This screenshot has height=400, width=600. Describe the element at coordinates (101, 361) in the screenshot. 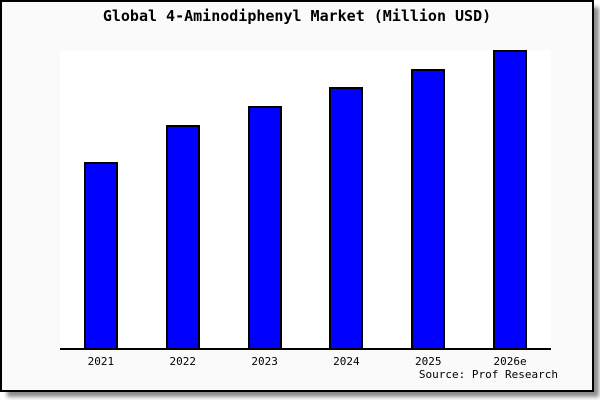

I see `x-tick-label-2021: 2021` at that location.